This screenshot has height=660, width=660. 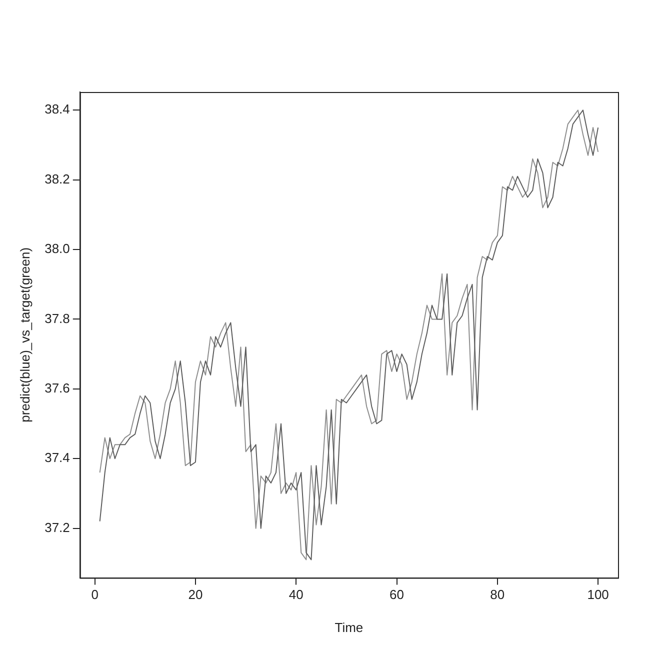 I want to click on y-axis-title: predict(blue)_vs_target(green), so click(x=24, y=334).